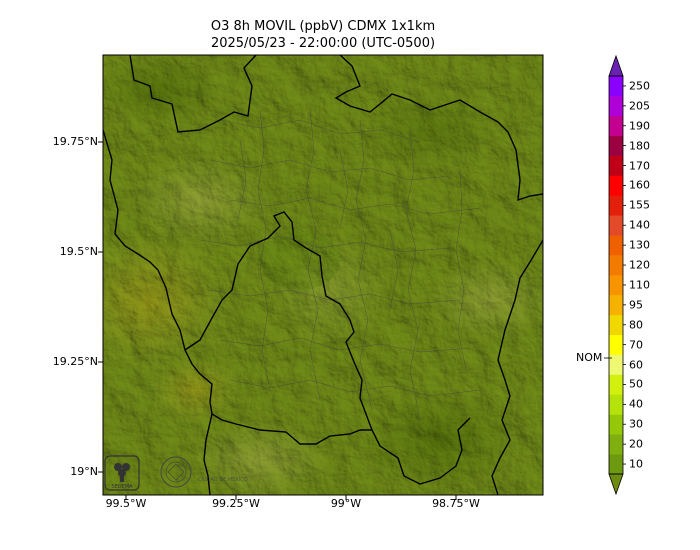 The image size is (700, 550). What do you see at coordinates (323, 43) in the screenshot?
I see `map-title-line-2: 2025/05/23 - 22:00:00 (UTC-0500)` at bounding box center [323, 43].